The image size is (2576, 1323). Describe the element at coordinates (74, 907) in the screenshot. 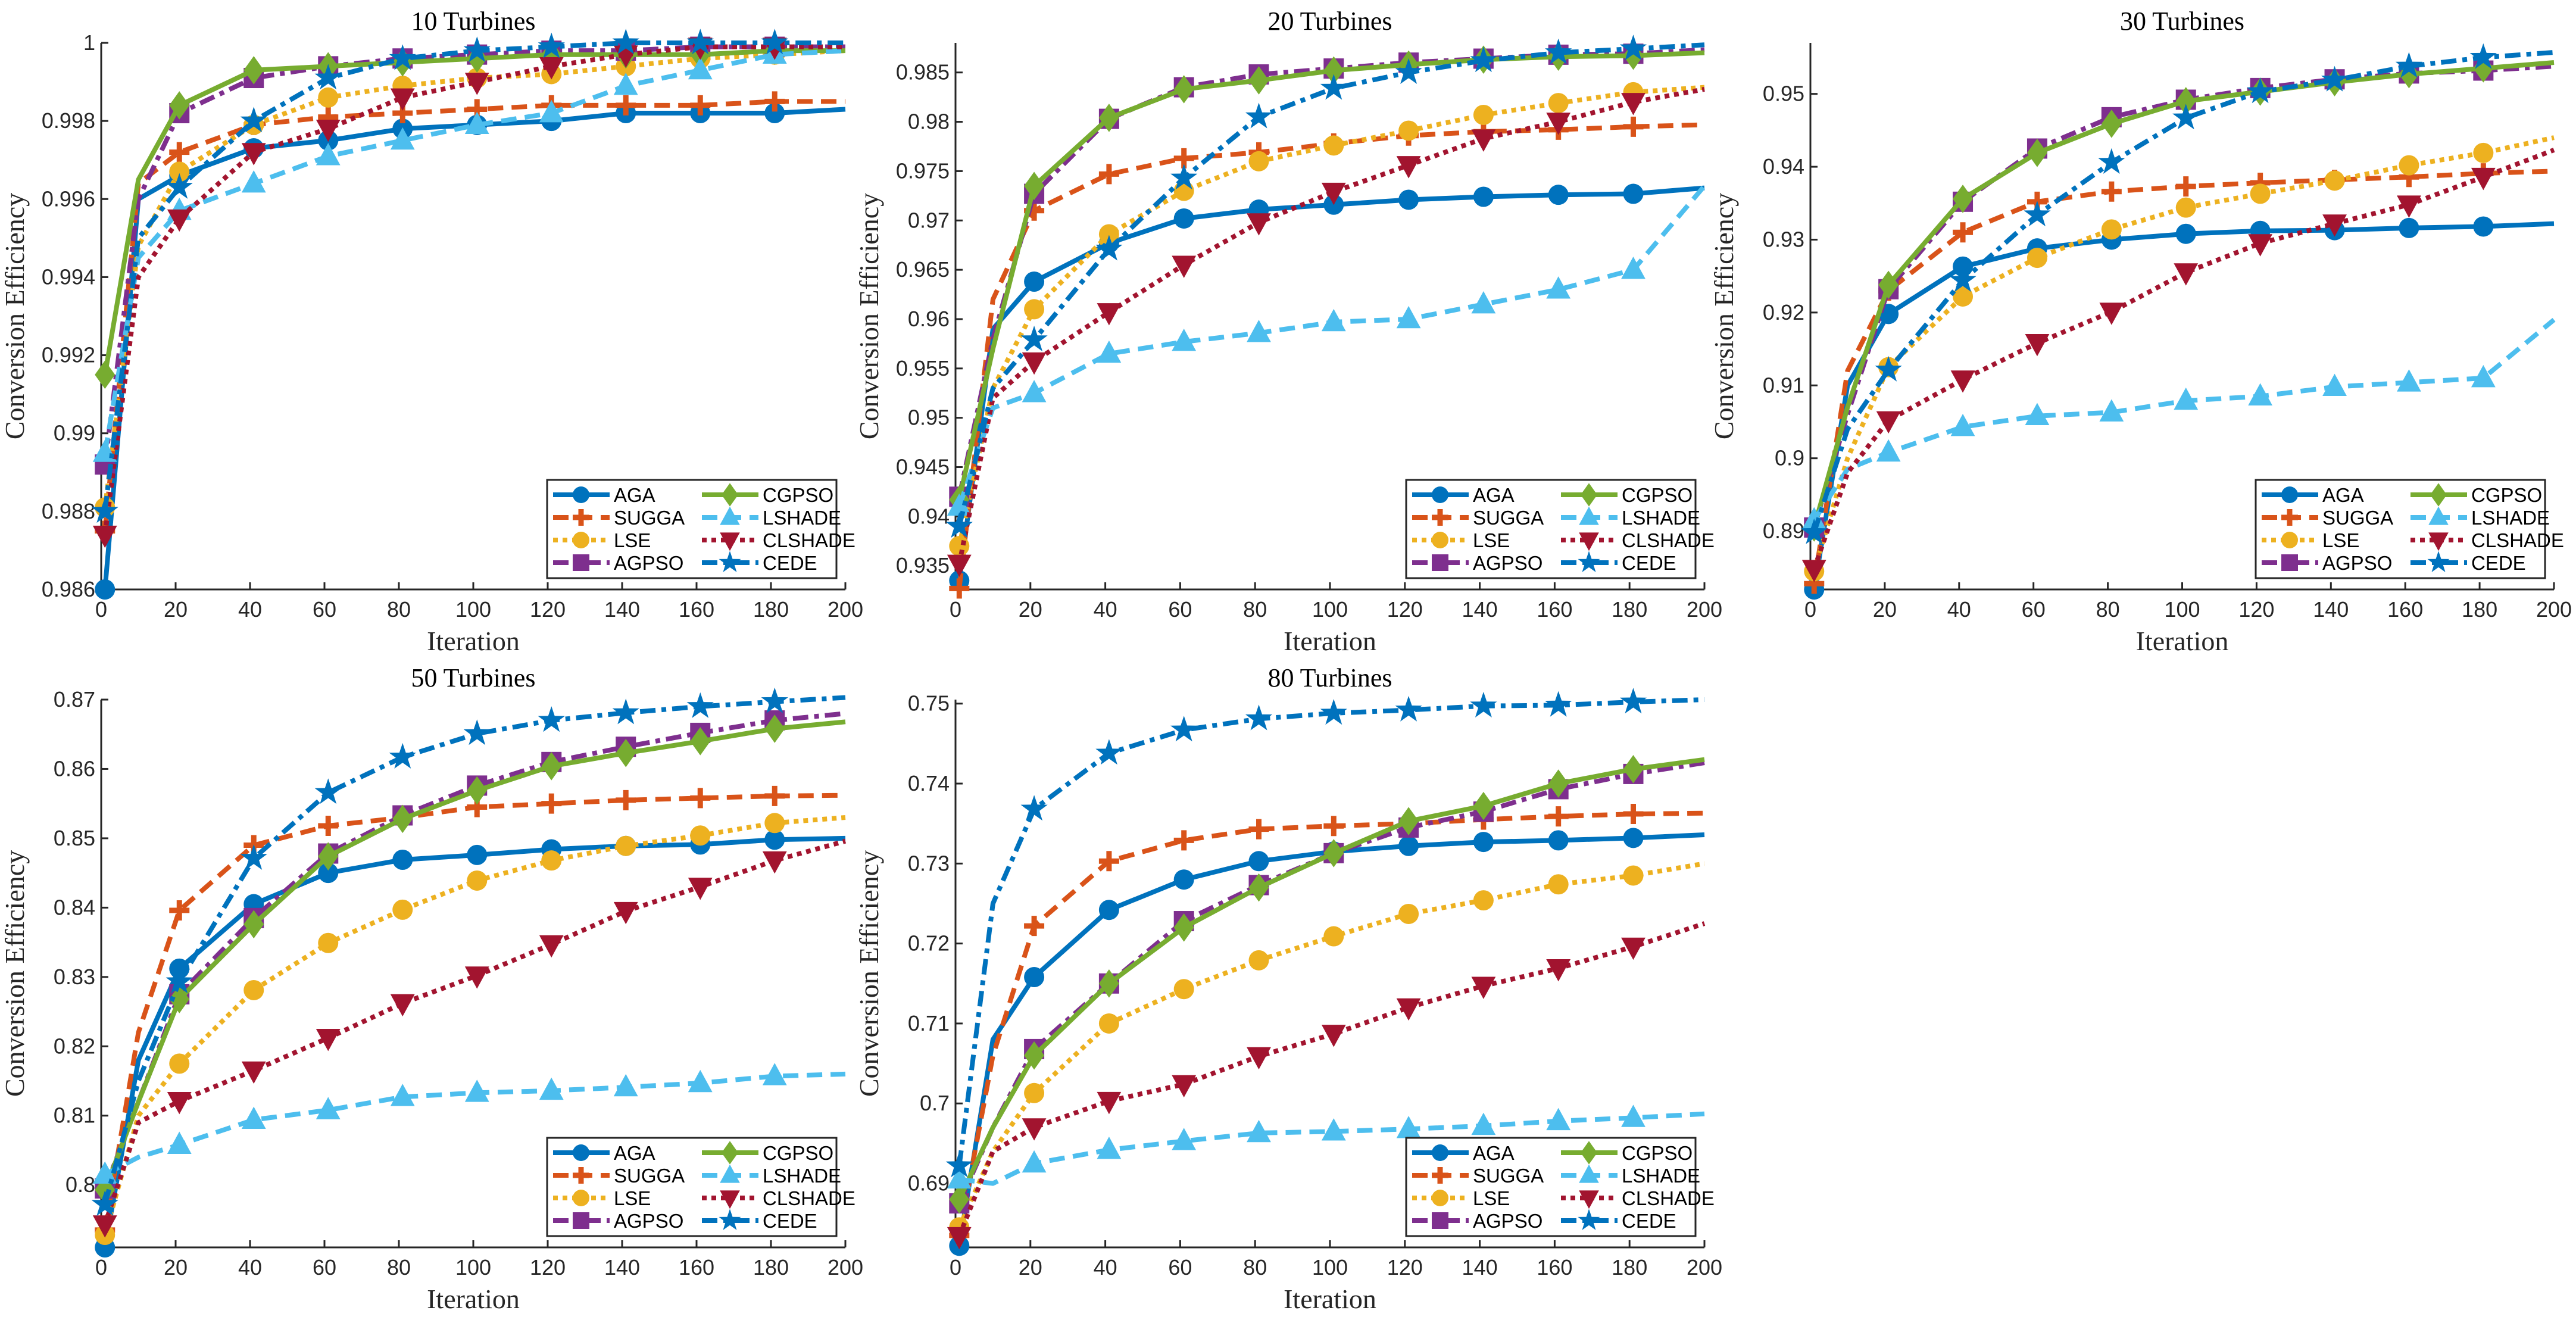

I see `y-tick-label: 0.84` at that location.